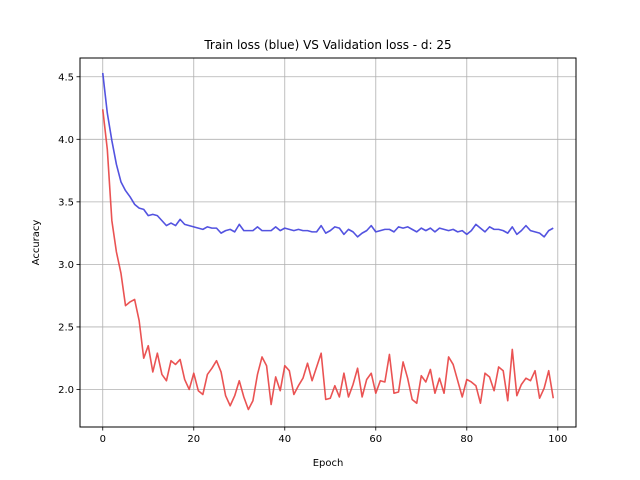 The image size is (640, 480). I want to click on x-axis-label: Epoch, so click(328, 463).